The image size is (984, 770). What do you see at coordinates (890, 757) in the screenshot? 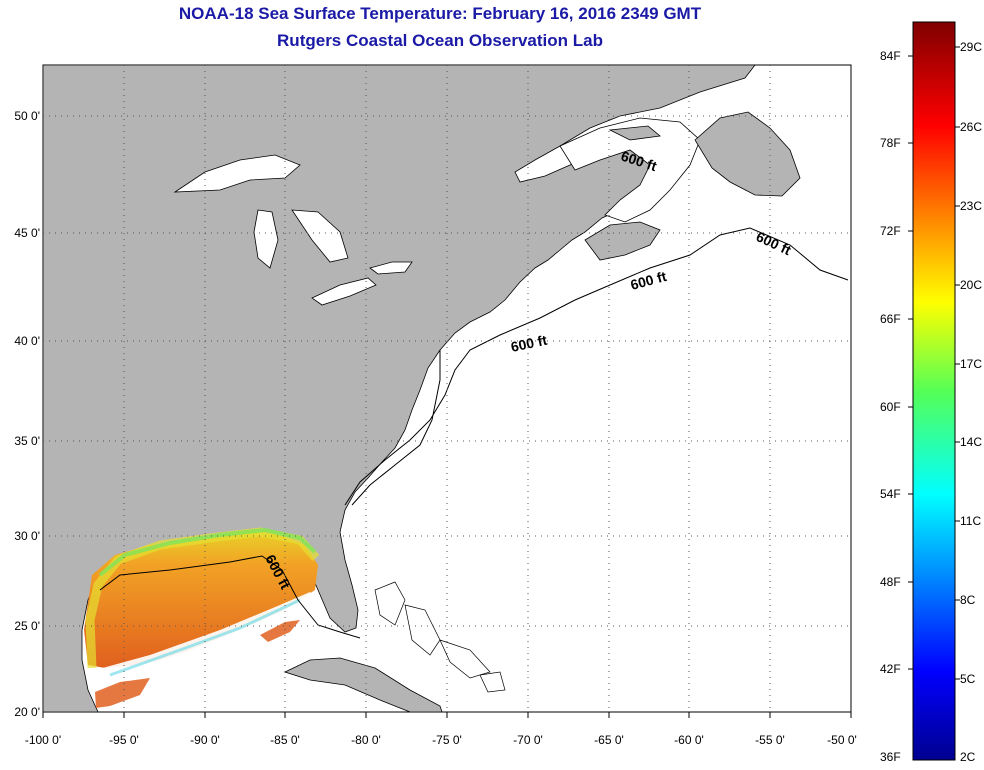
I see `colorbar-f-label: 36F` at bounding box center [890, 757].